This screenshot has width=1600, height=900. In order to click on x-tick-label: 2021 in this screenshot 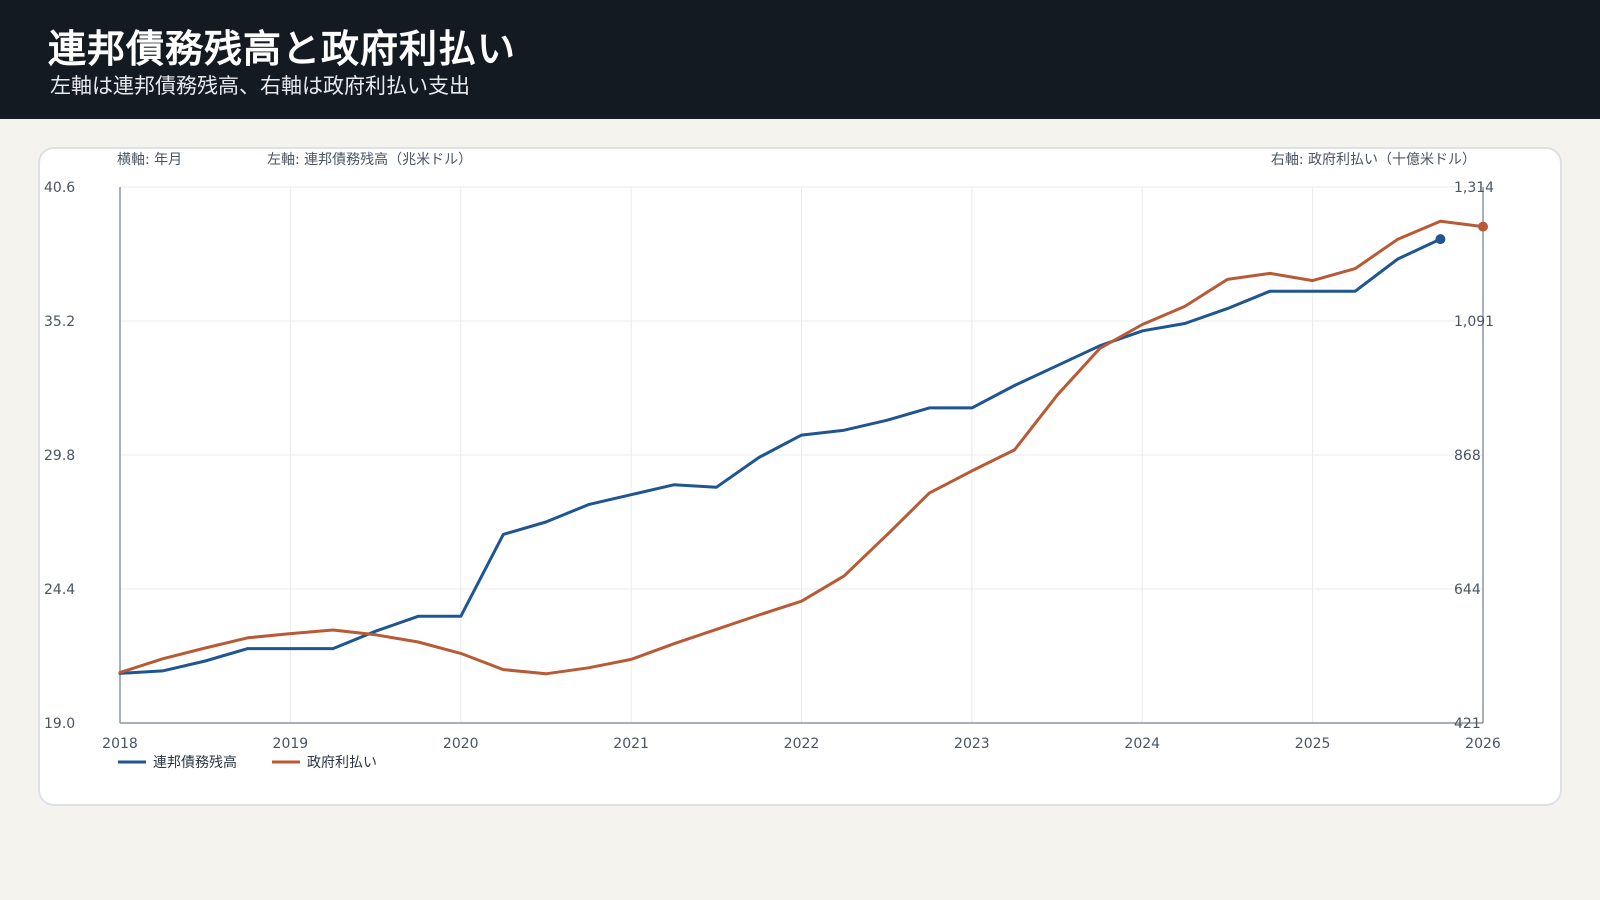, I will do `click(631, 744)`.